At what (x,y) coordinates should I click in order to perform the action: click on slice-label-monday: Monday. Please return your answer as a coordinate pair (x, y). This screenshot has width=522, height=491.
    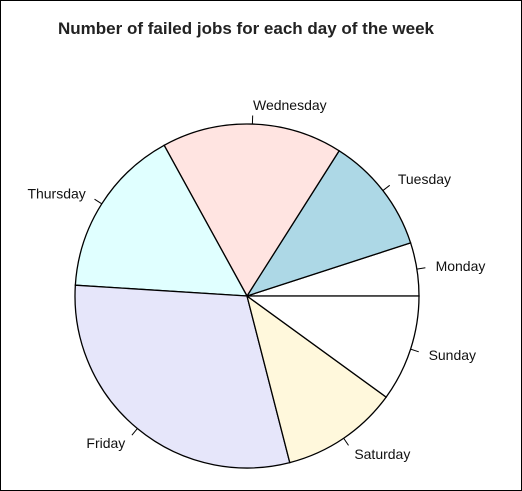
    Looking at the image, I should click on (461, 266).